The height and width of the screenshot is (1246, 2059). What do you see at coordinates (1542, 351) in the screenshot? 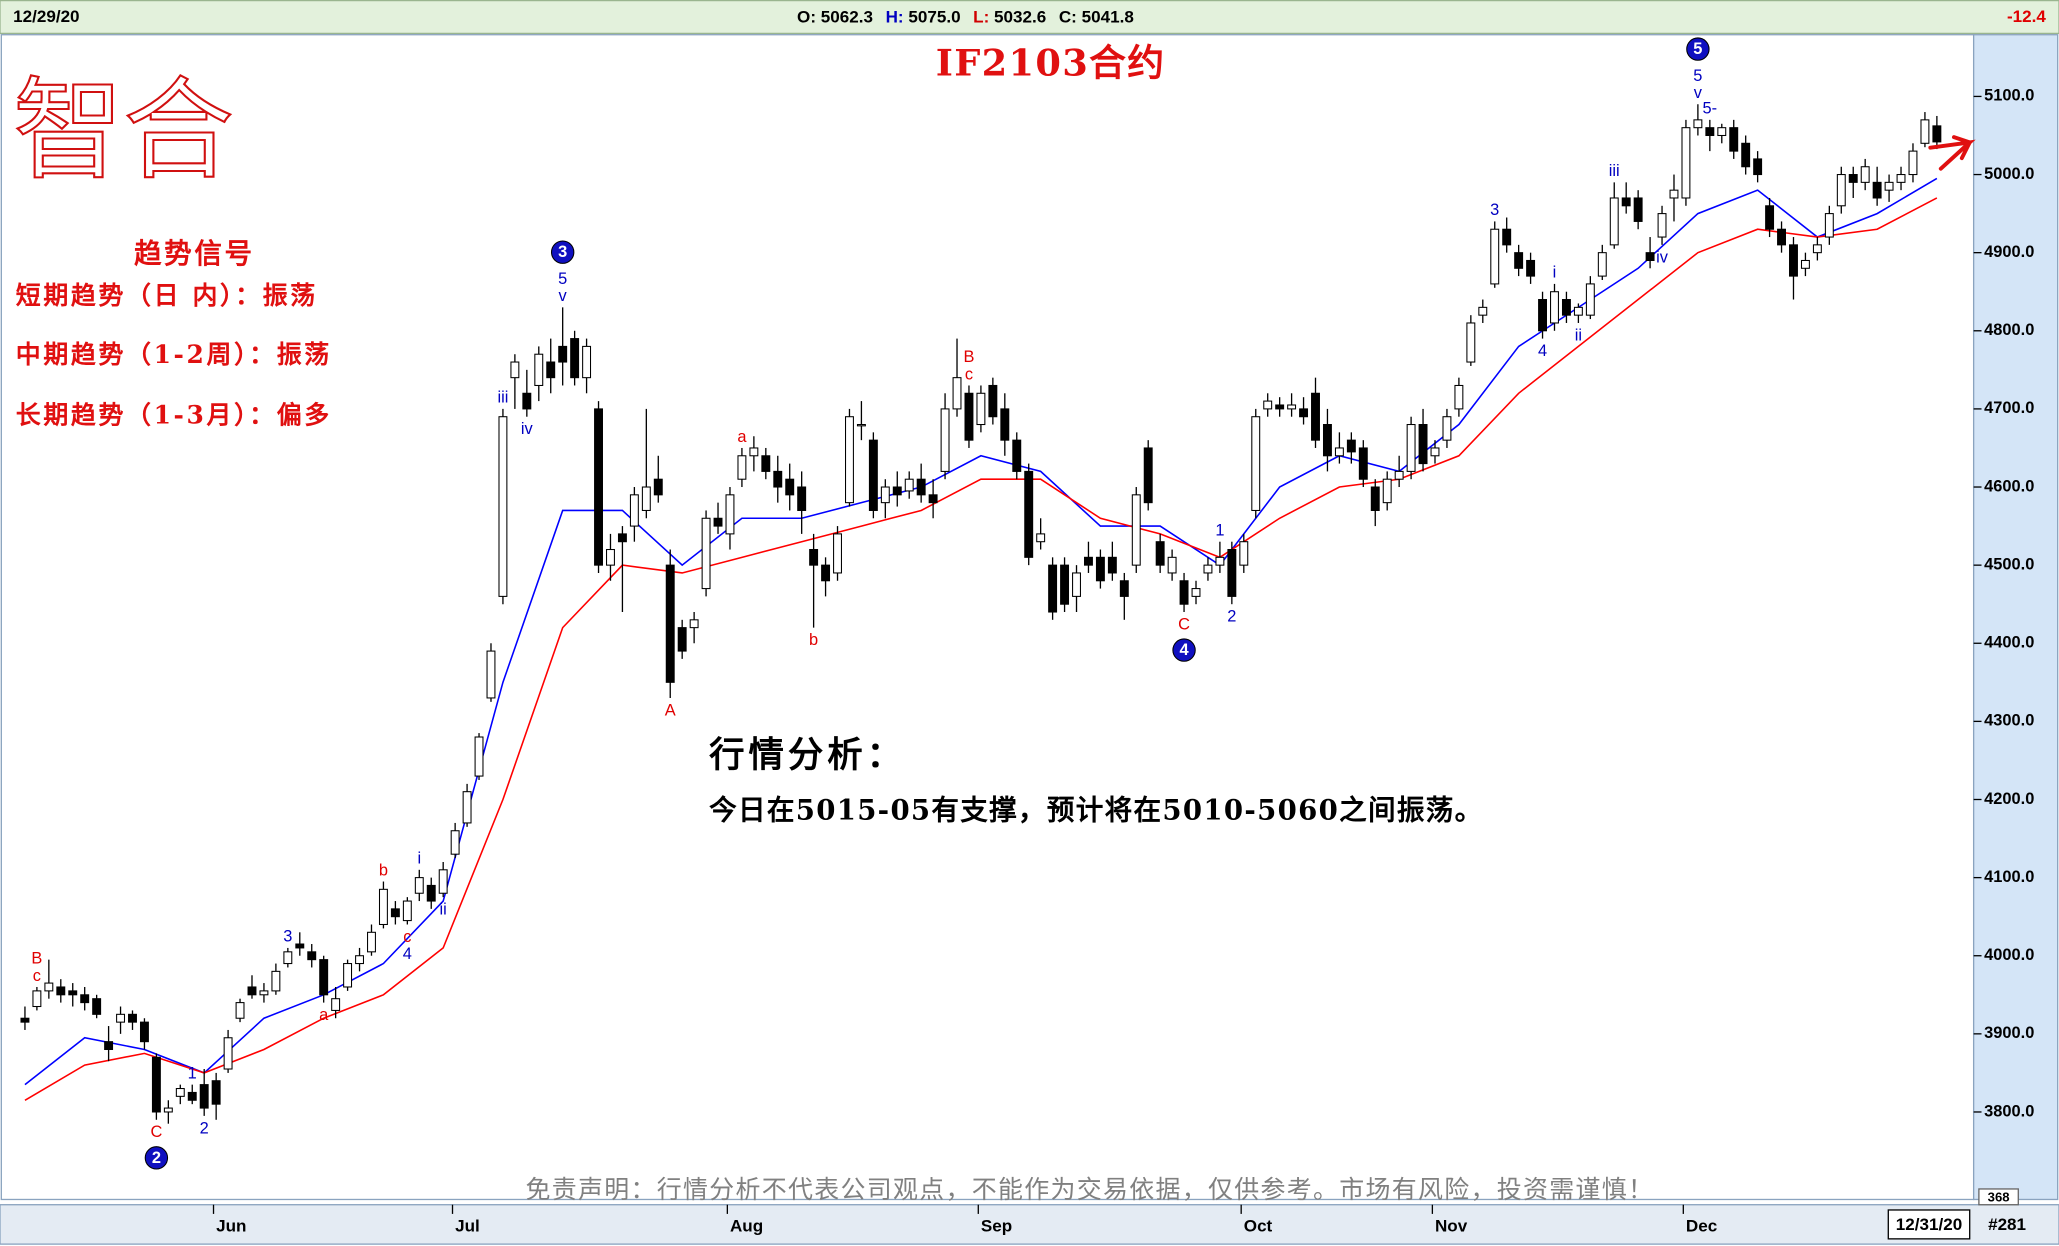
I see `wave-label: 4` at bounding box center [1542, 351].